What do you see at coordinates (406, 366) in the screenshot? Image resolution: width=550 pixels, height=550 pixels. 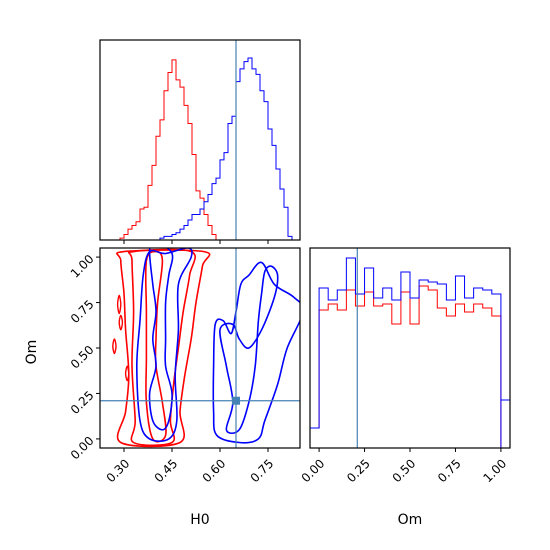 I see `om-histogram-red` at bounding box center [406, 366].